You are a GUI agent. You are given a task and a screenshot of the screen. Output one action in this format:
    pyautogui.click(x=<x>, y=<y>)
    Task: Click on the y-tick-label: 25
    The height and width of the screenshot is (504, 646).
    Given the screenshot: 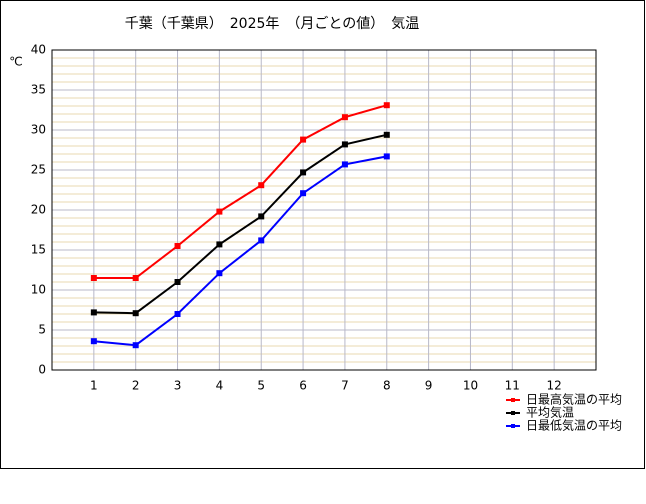 What is the action you would take?
    pyautogui.click(x=38, y=170)
    